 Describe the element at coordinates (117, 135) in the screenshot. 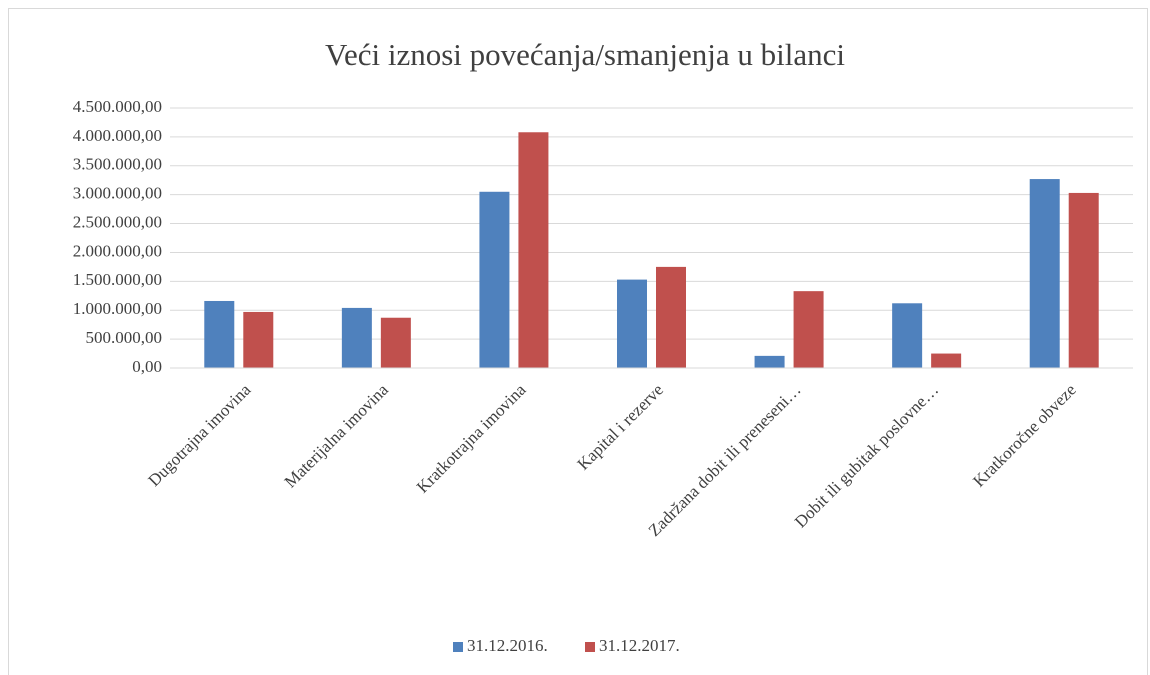

I see `y-tick-label: 4.000.000,00` at that location.